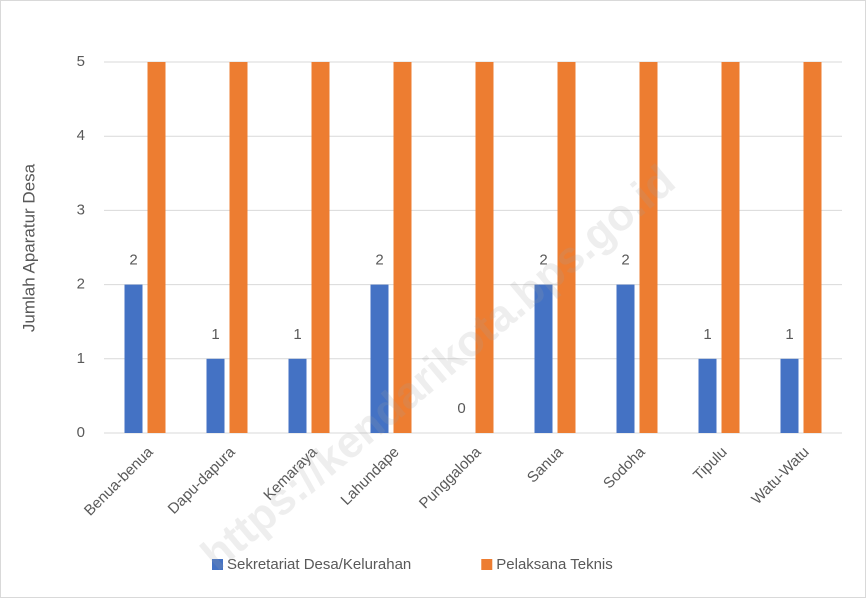 This screenshot has height=598, width=866. Describe the element at coordinates (81, 209) in the screenshot. I see `y-tick-label: 3` at that location.